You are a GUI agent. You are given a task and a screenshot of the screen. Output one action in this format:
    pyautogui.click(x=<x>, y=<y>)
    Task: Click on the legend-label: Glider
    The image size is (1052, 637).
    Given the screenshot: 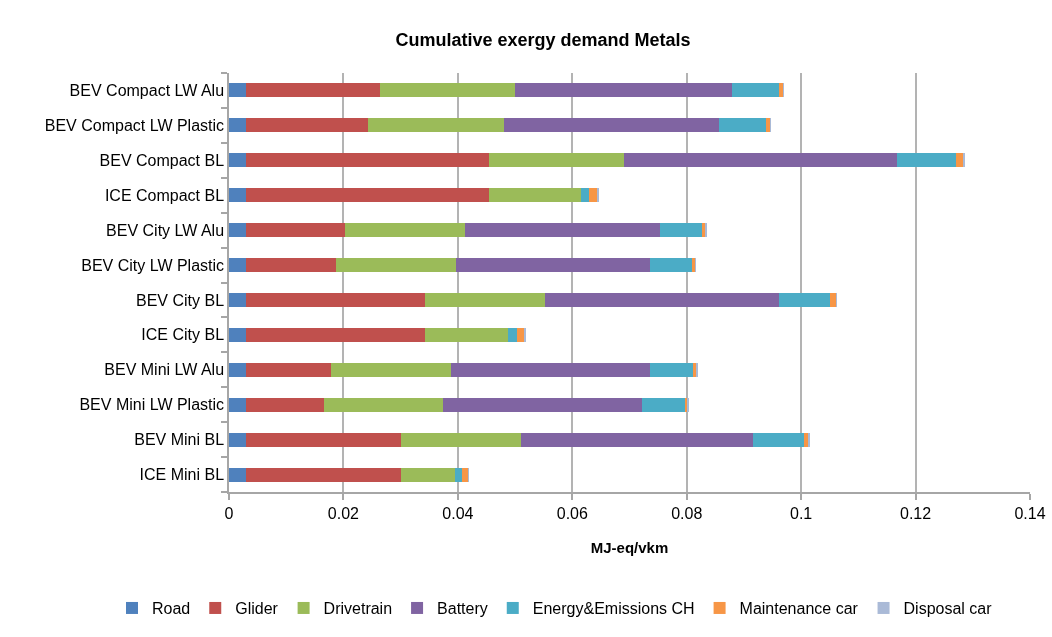 What is the action you would take?
    pyautogui.click(x=257, y=609)
    